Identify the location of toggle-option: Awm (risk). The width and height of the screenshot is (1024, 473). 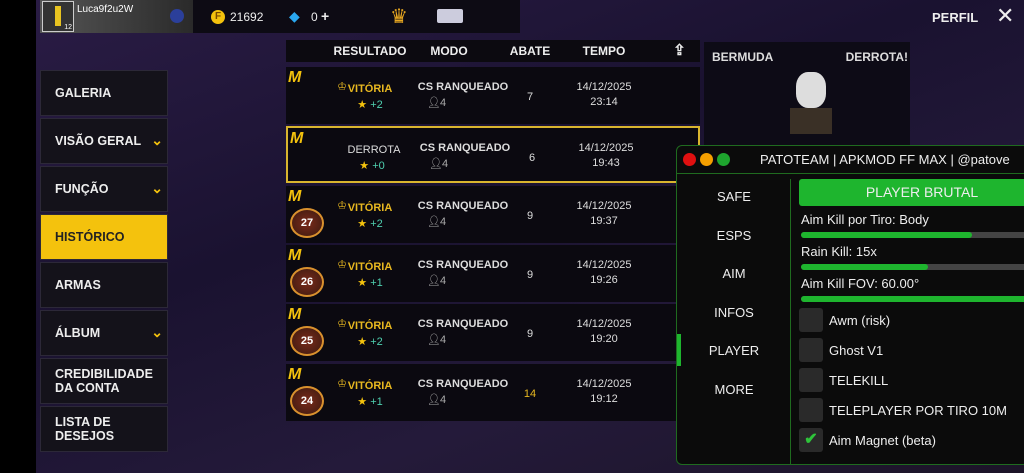
(911, 320).